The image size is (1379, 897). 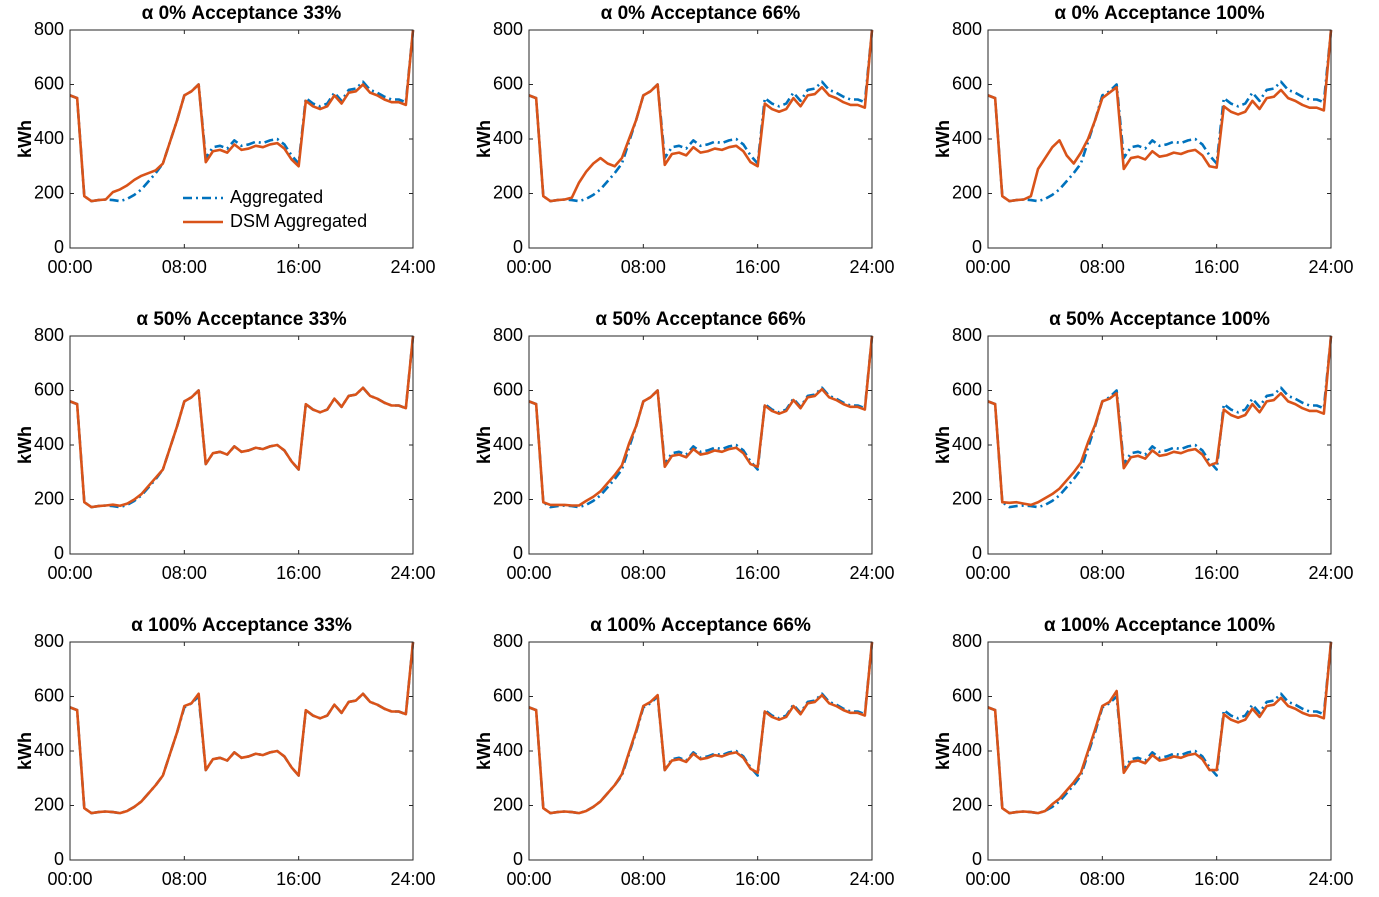 What do you see at coordinates (241, 625) in the screenshot?
I see `chart-title: α 100% Acceptance 33%` at bounding box center [241, 625].